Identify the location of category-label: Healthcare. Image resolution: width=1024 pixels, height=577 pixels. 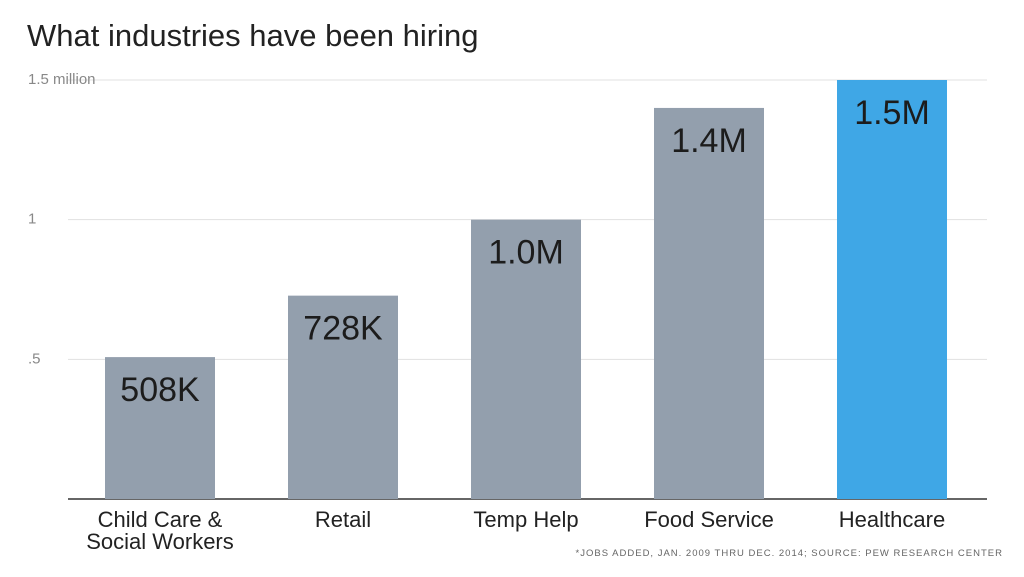
(892, 519).